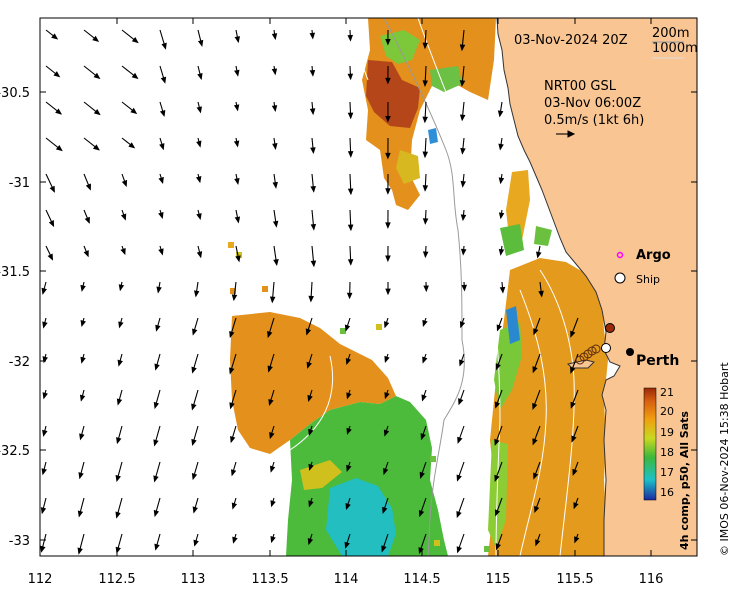 The width and height of the screenshot is (740, 592). What do you see at coordinates (429, 114) in the screenshot?
I see `sst-patch-north` at bounding box center [429, 114].